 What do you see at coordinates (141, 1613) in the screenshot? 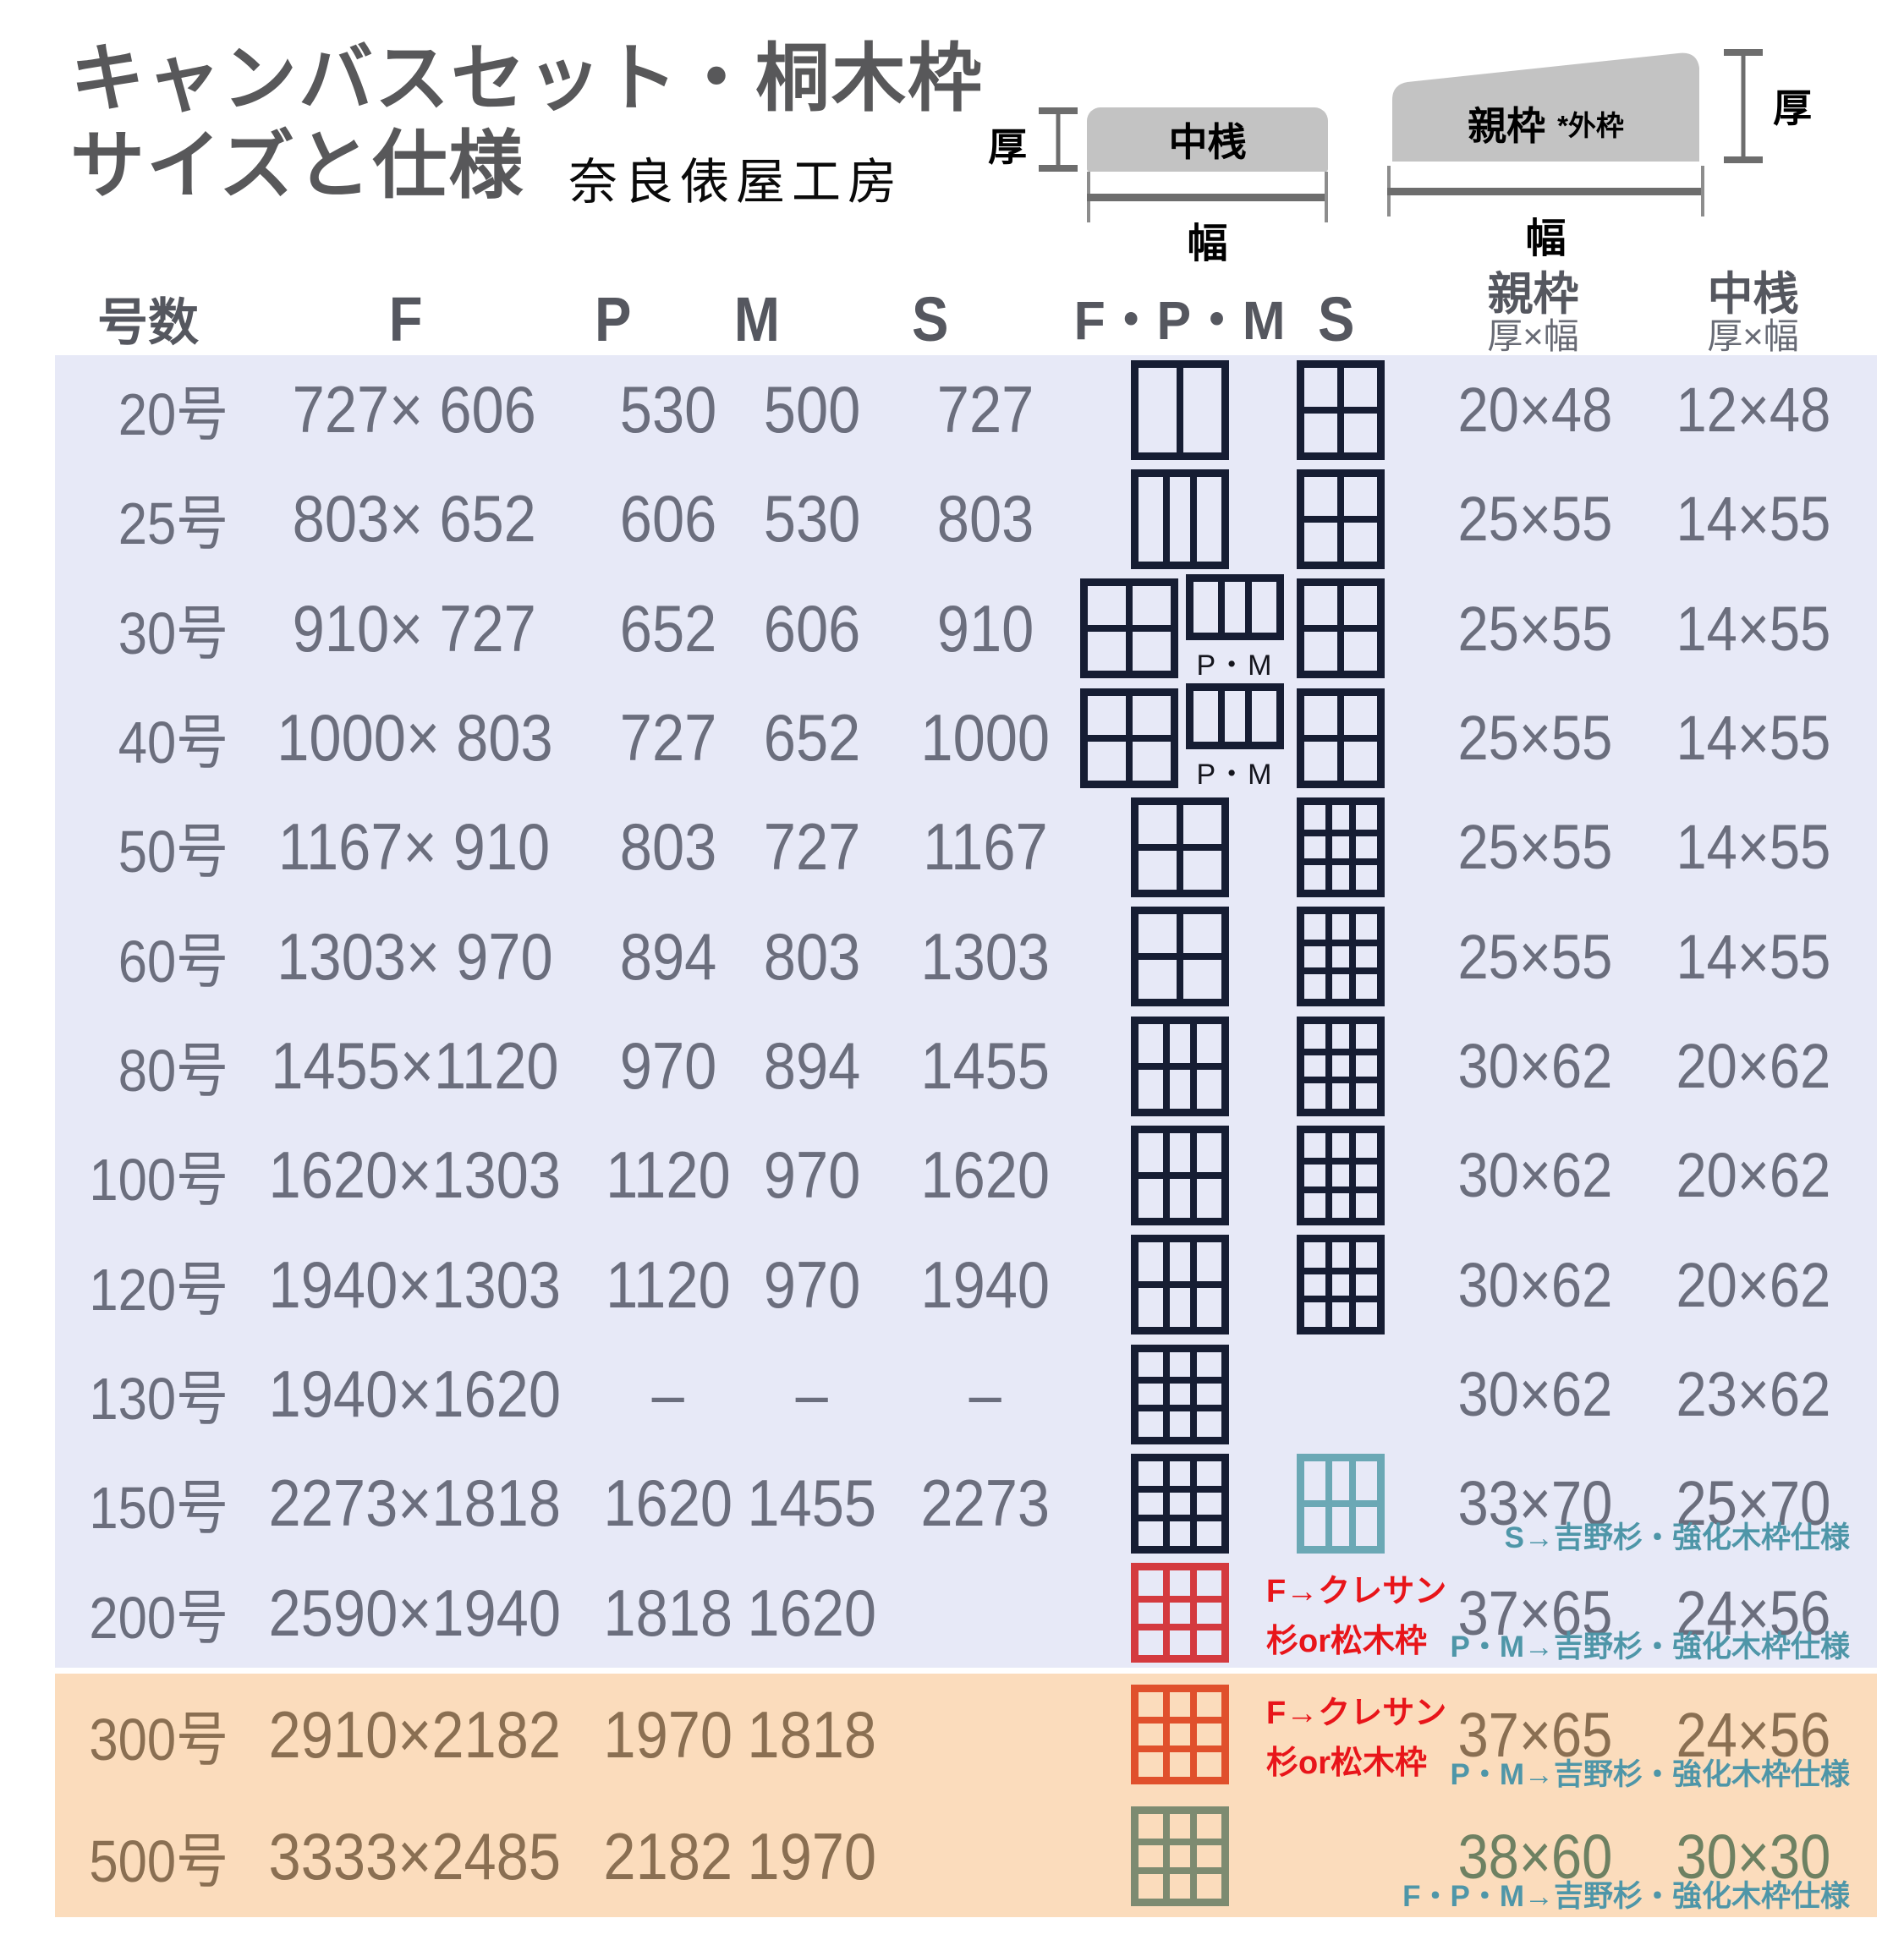
I see `row-size-number: 200号` at bounding box center [141, 1613].